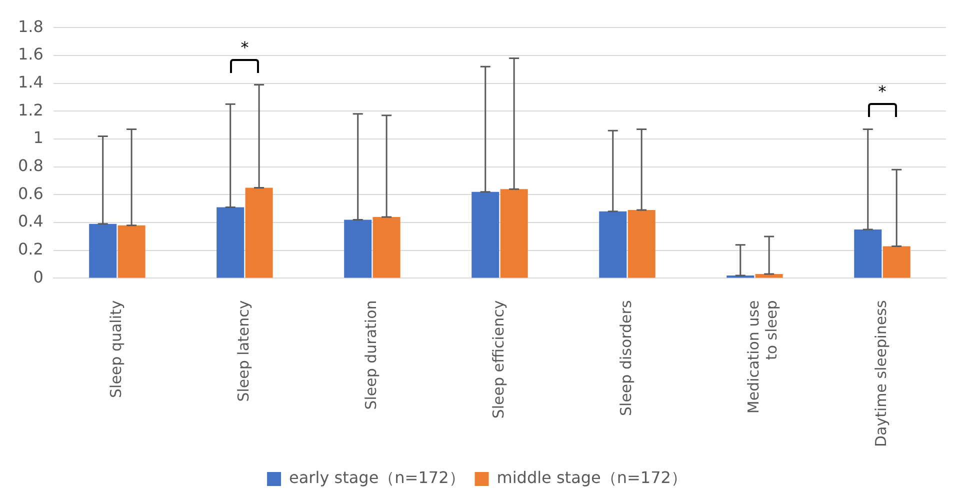  Describe the element at coordinates (762, 357) in the screenshot. I see `x-tick-label: Medication use to sleep` at that location.